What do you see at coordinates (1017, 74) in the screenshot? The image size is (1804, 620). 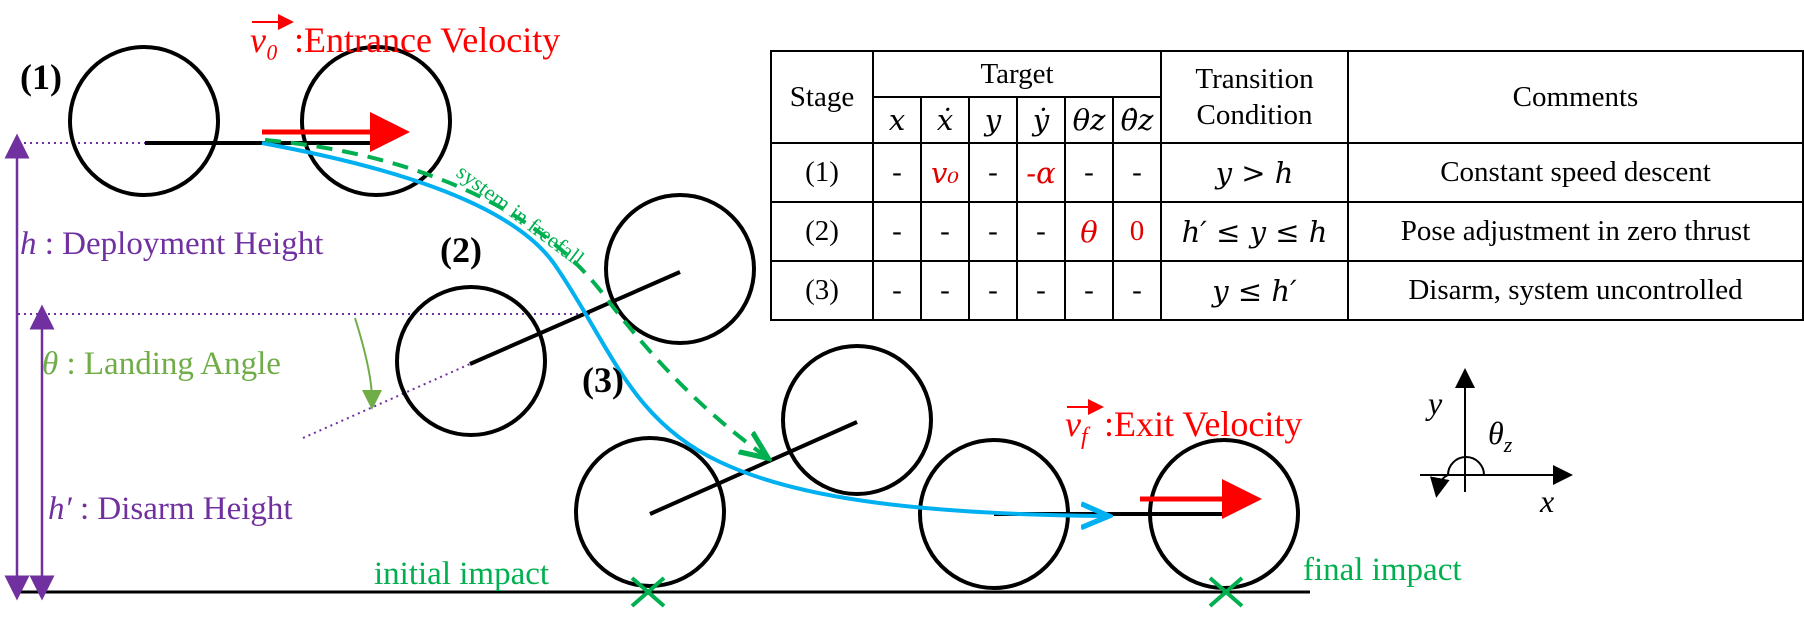 I see `header-target: Target` at bounding box center [1017, 74].